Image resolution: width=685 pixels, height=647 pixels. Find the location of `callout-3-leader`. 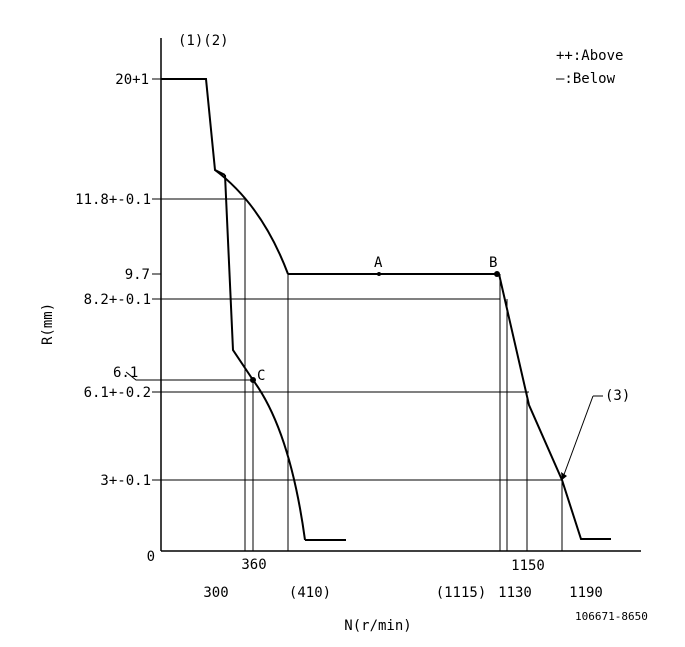

callout-3-leader is located at coordinates (577, 438).